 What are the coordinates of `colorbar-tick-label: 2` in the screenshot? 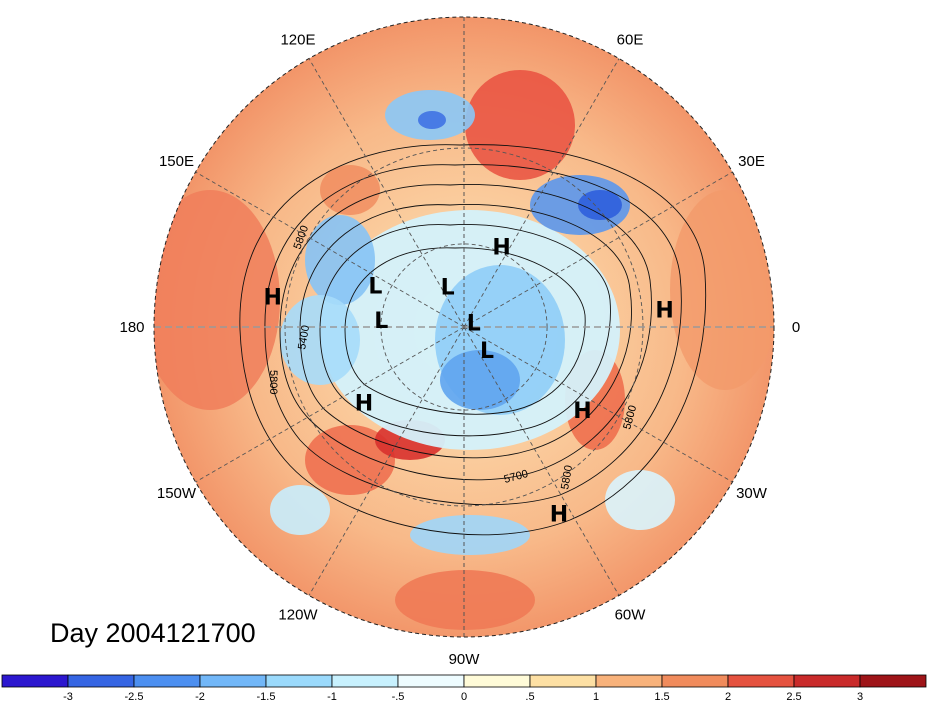 It's located at (728, 696).